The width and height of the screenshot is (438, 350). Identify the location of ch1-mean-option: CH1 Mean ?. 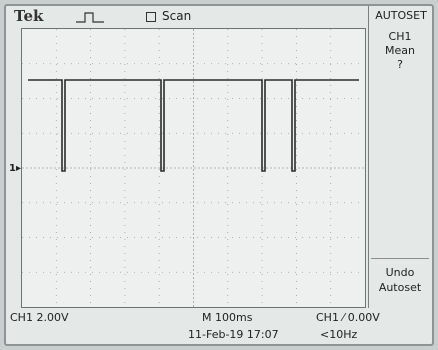
(400, 61).